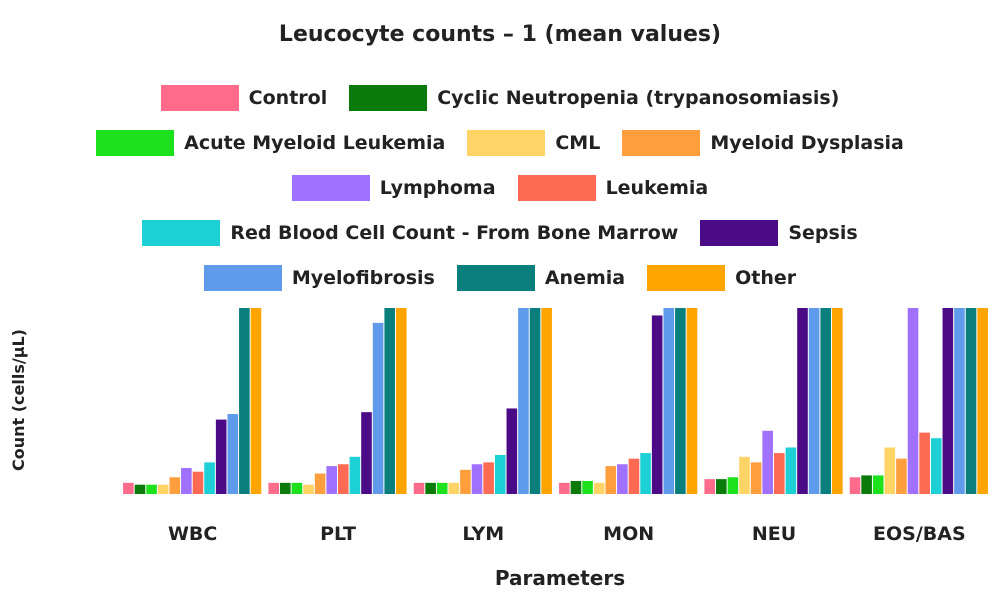 The width and height of the screenshot is (1000, 600). I want to click on legend-item: Red Blood Cell Count - From Bone Marrow, so click(410, 233).